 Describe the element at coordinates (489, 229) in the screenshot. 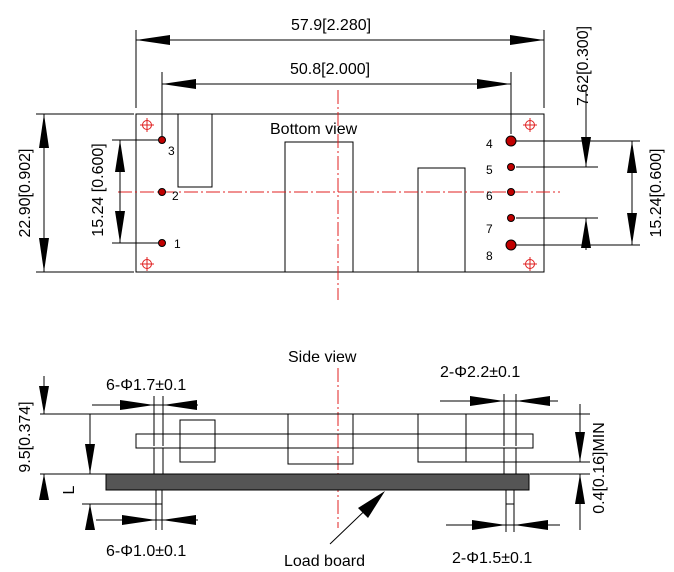

I see `pin-number-7: 7` at that location.